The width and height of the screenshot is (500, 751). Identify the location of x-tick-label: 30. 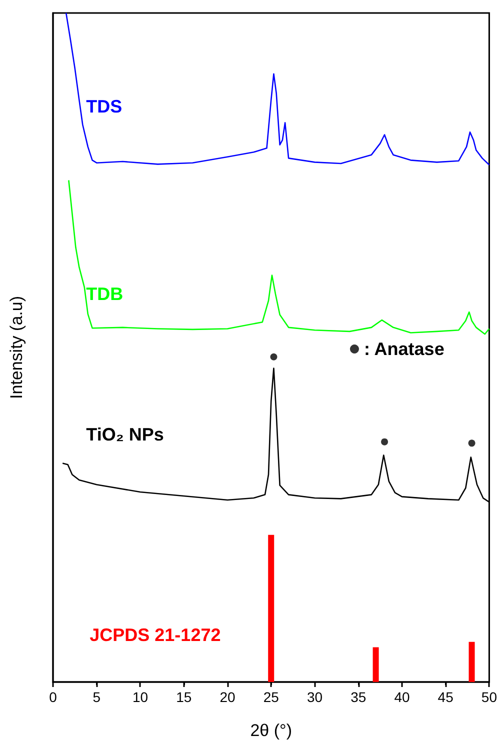
(314, 697).